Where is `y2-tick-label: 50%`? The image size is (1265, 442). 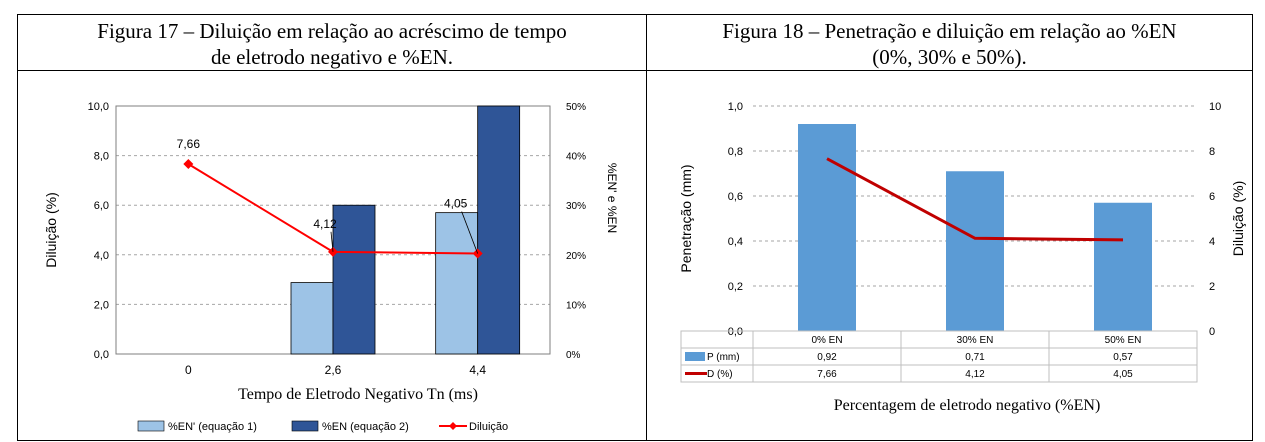
y2-tick-label: 50% is located at coordinates (576, 107).